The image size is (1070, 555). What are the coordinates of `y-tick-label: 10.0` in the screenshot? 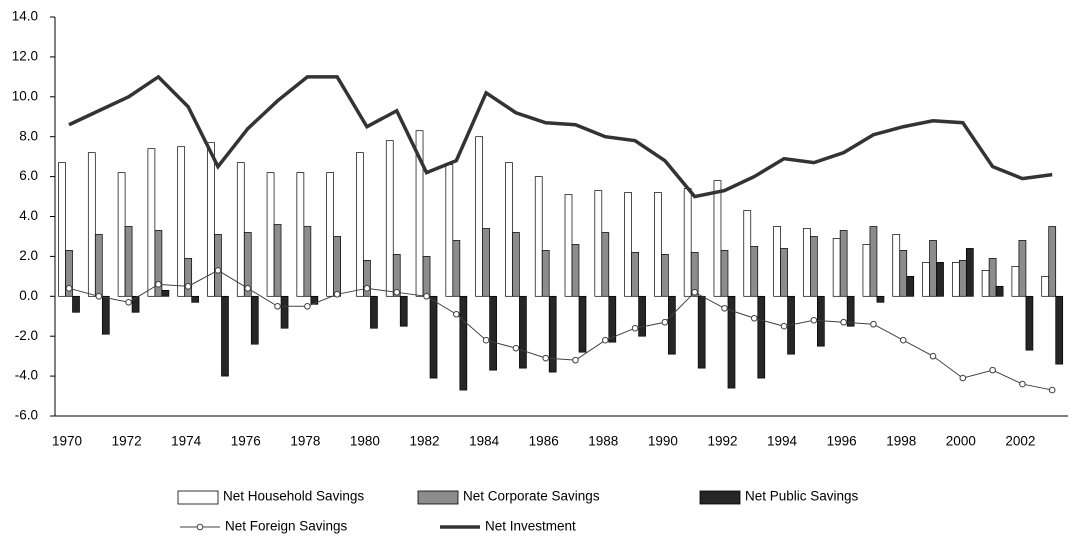 It's located at (25, 95).